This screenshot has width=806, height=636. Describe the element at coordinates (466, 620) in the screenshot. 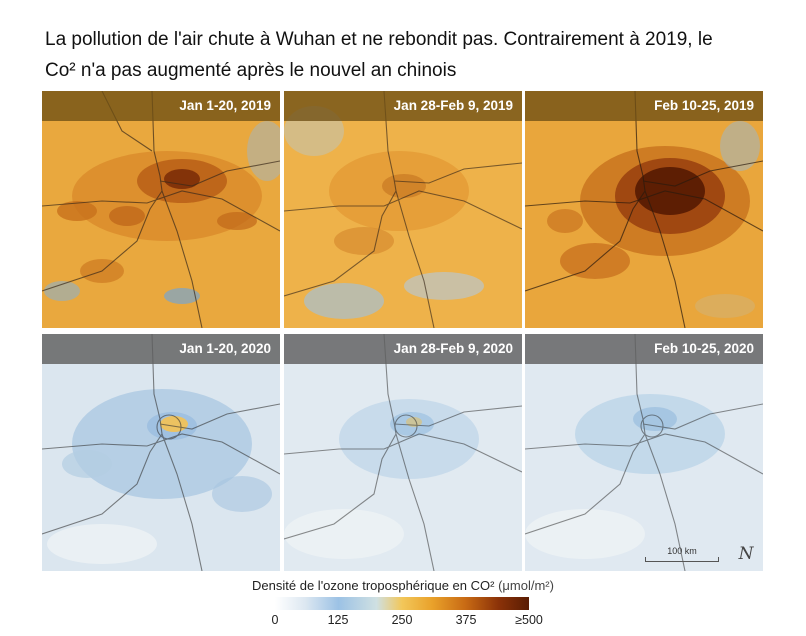

I see `legend-tick: 375` at that location.